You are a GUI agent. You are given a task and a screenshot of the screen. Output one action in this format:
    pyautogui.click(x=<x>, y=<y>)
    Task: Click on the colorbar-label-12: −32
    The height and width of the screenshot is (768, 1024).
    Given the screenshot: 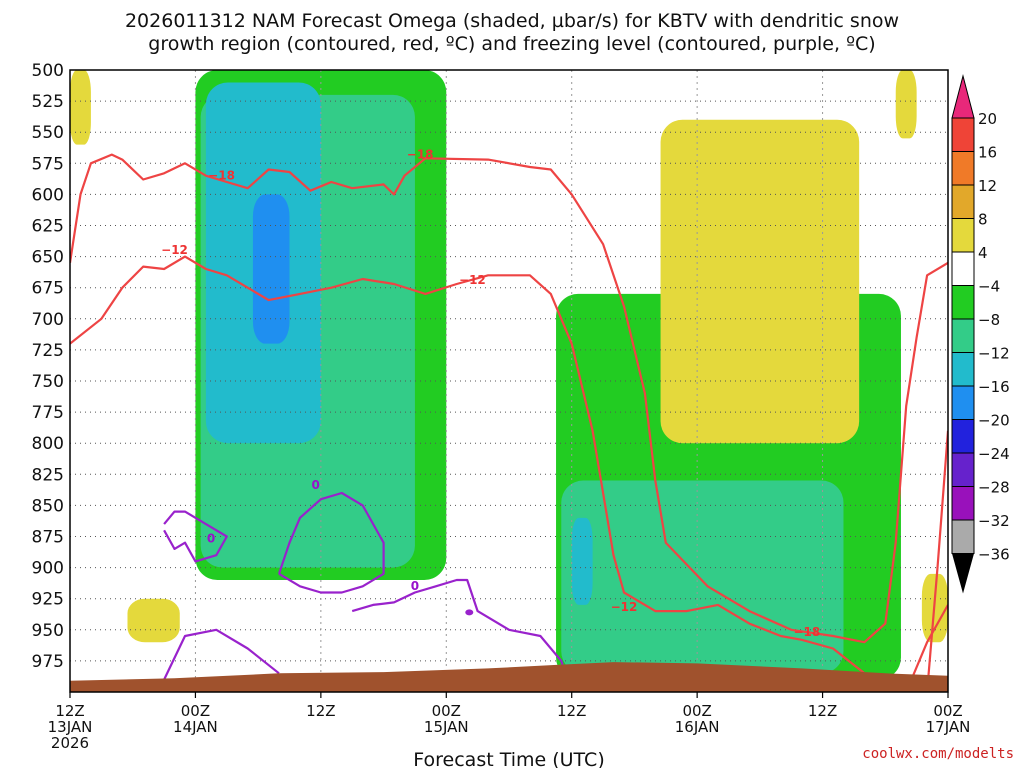 What is the action you would take?
    pyautogui.click(x=994, y=521)
    